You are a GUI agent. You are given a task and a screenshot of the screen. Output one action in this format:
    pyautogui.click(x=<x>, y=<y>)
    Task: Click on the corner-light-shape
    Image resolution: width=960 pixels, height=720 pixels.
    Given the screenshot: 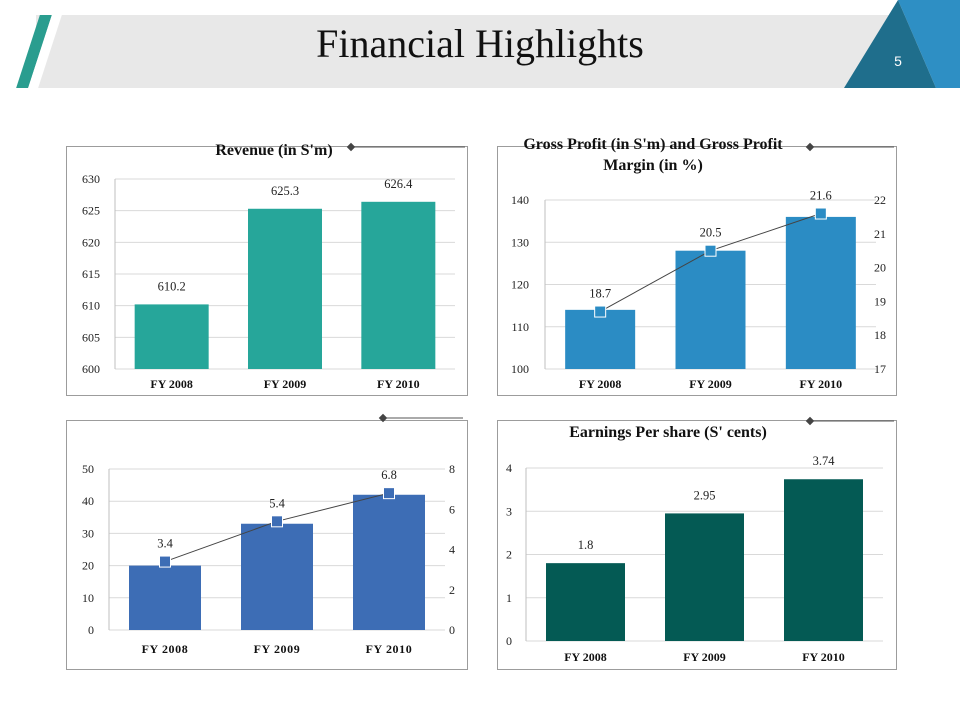 What is the action you would take?
    pyautogui.click(x=929, y=44)
    